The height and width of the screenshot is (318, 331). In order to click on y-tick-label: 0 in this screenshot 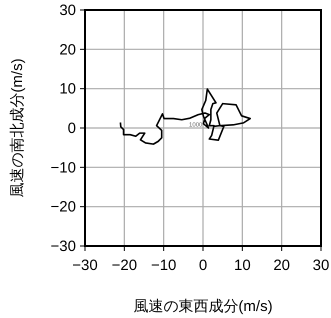, I will do `click(72, 128)`.